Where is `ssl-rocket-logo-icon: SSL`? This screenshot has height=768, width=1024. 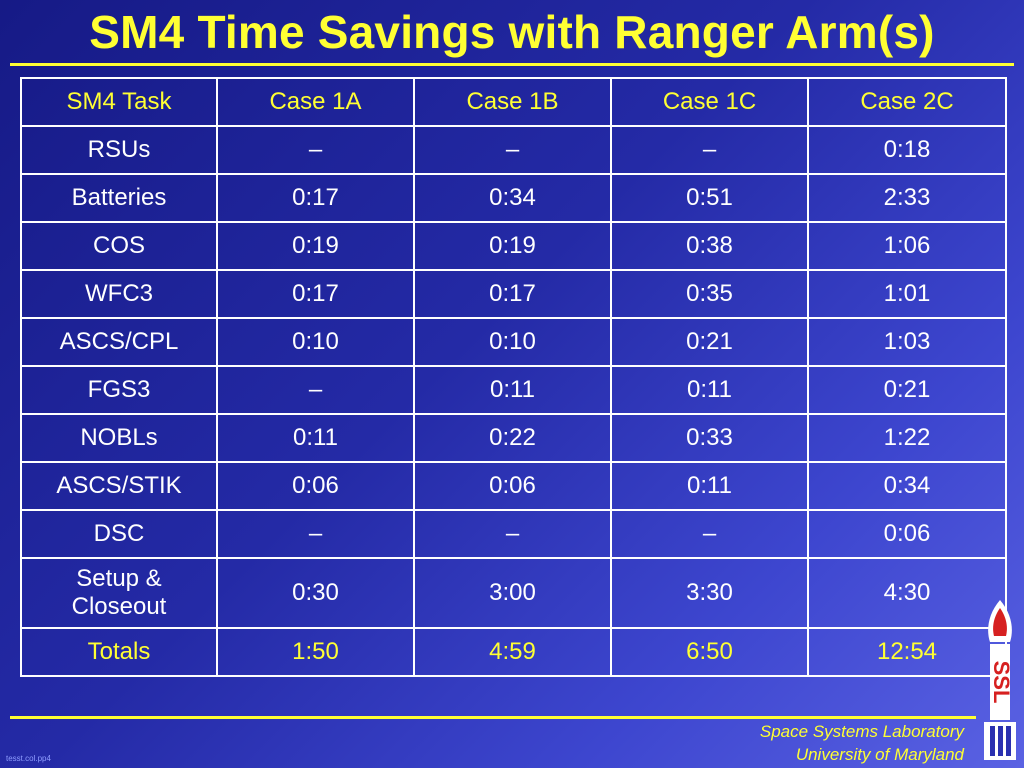
ssl-rocket-logo-icon: SSL is located at coordinates (1000, 680).